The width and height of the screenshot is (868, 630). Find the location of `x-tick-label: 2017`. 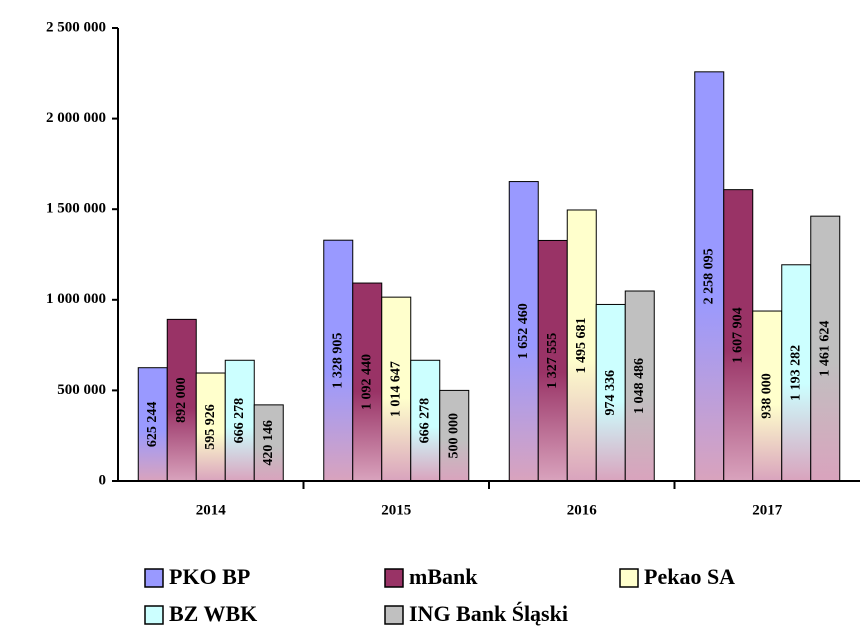

x-tick-label: 2017 is located at coordinates (767, 510).